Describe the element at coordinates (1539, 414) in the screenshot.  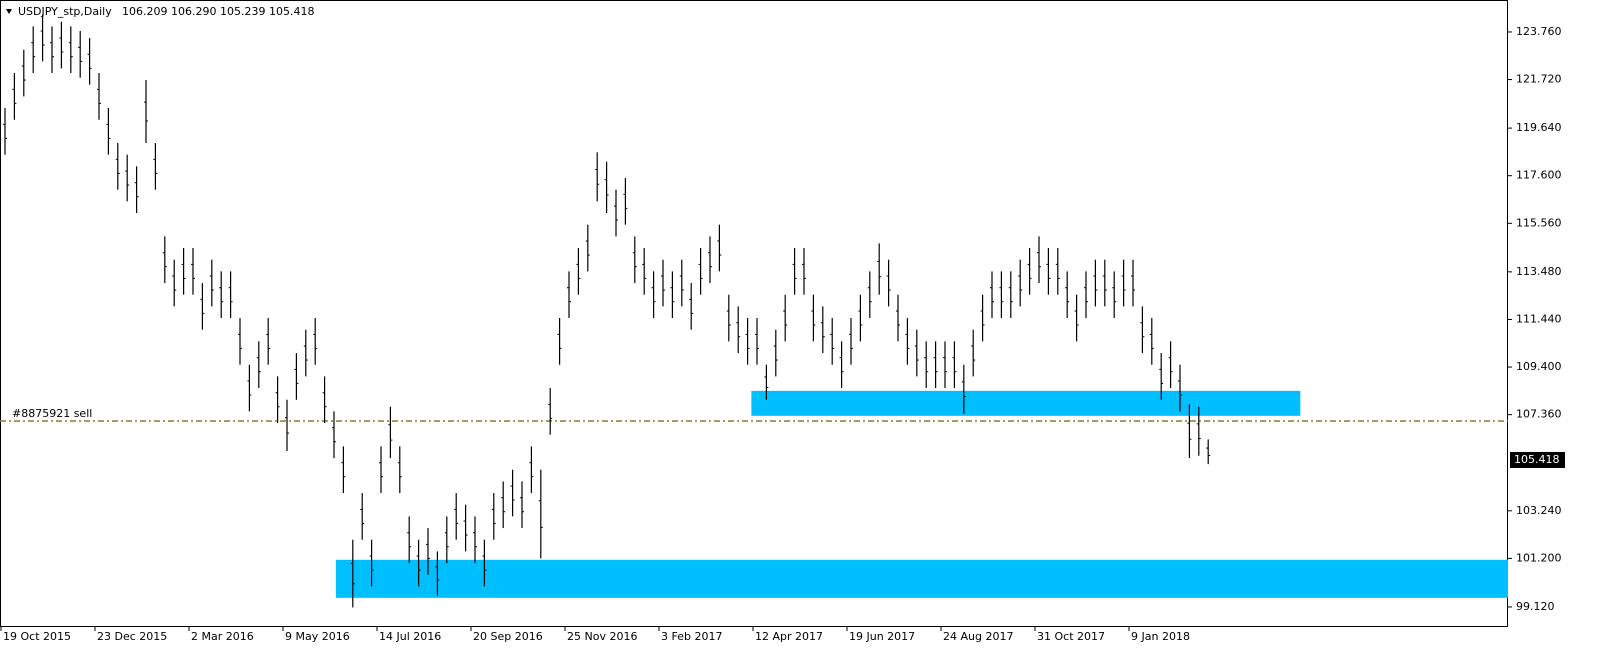
I see `y-tick-label: 107.360` at that location.